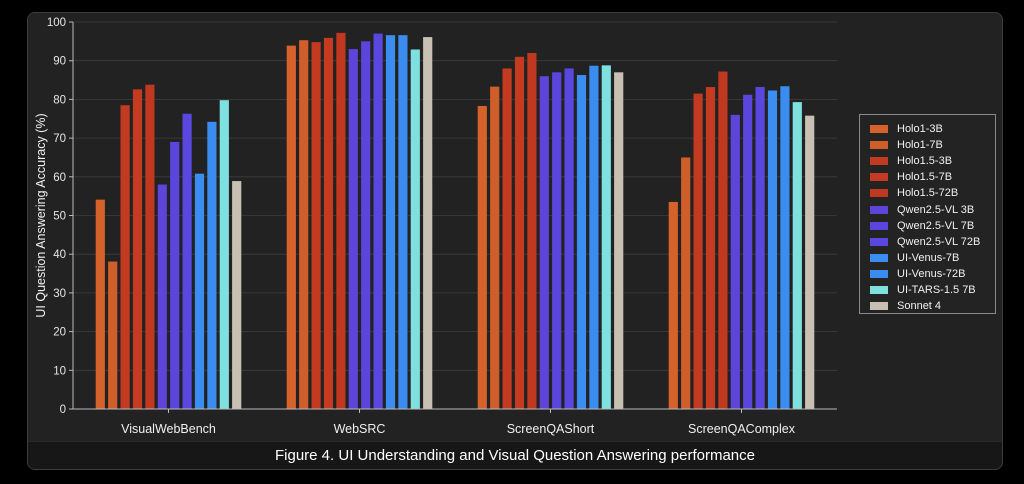 The width and height of the screenshot is (1024, 484). What do you see at coordinates (59, 139) in the screenshot?
I see `y-tick-label: 70` at bounding box center [59, 139].